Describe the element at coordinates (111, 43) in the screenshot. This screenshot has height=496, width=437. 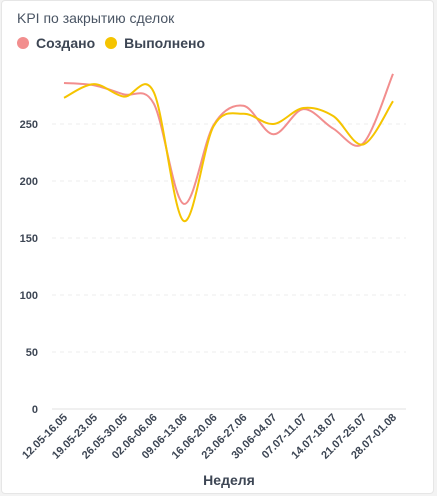
I see `legend-dot-completed` at that location.